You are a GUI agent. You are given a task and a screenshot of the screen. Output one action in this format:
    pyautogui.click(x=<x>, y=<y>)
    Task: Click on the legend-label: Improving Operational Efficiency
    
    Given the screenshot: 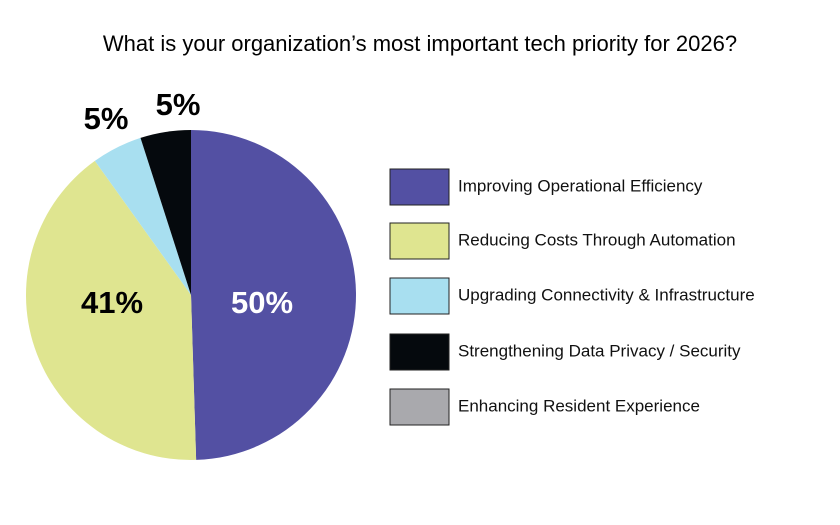 What is the action you would take?
    pyautogui.click(x=580, y=185)
    